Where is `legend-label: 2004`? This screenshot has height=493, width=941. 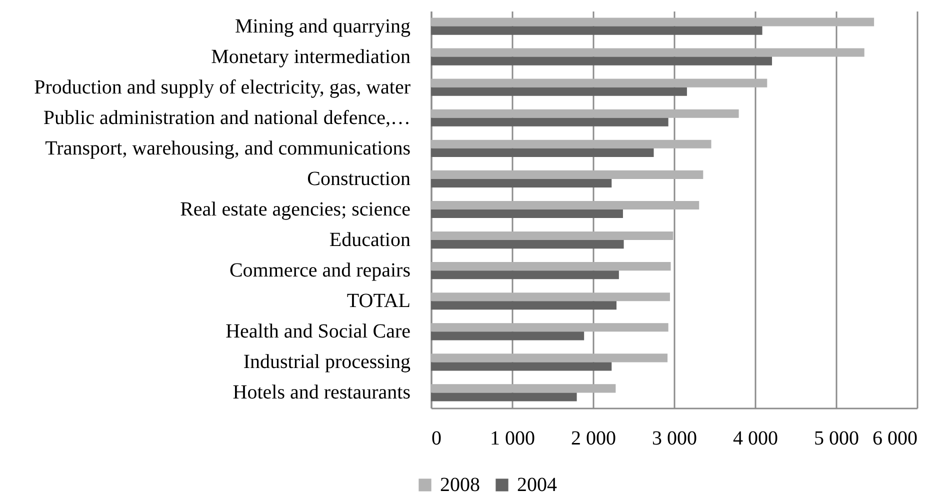 legend-label: 2004 is located at coordinates (537, 483).